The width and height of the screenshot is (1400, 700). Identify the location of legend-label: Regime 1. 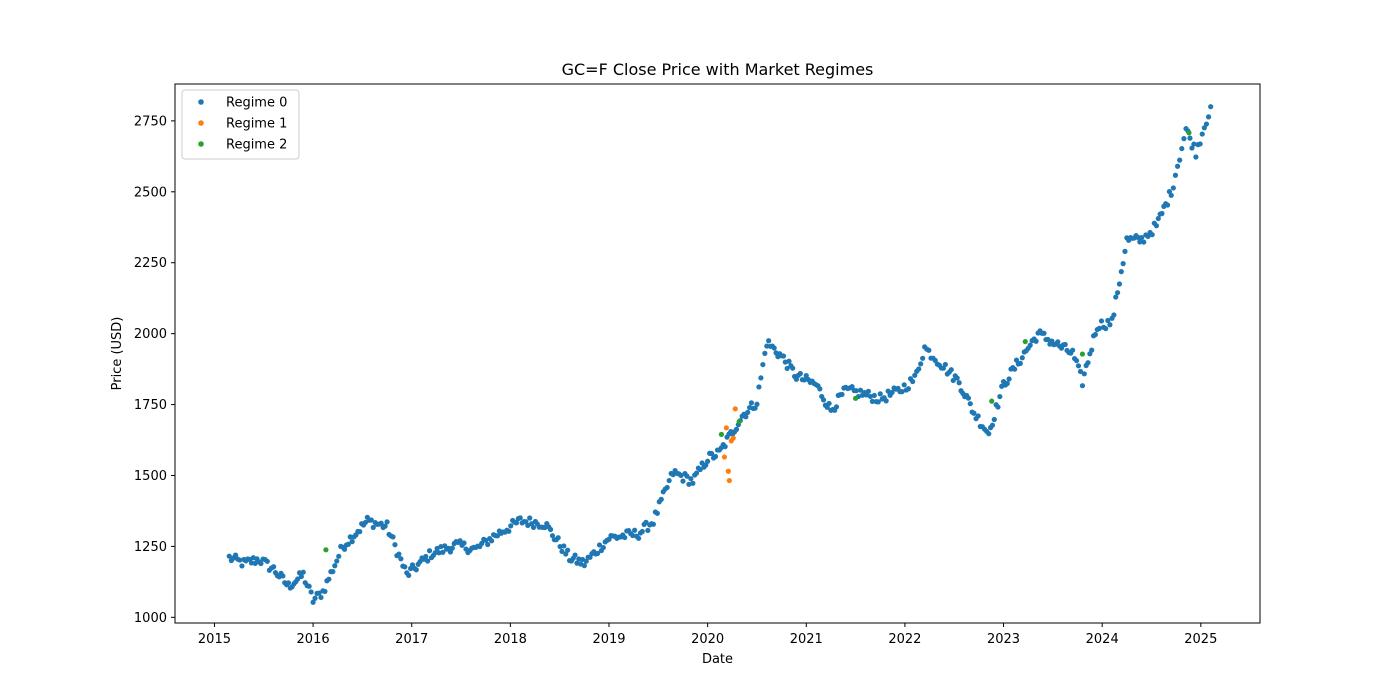
(256, 124).